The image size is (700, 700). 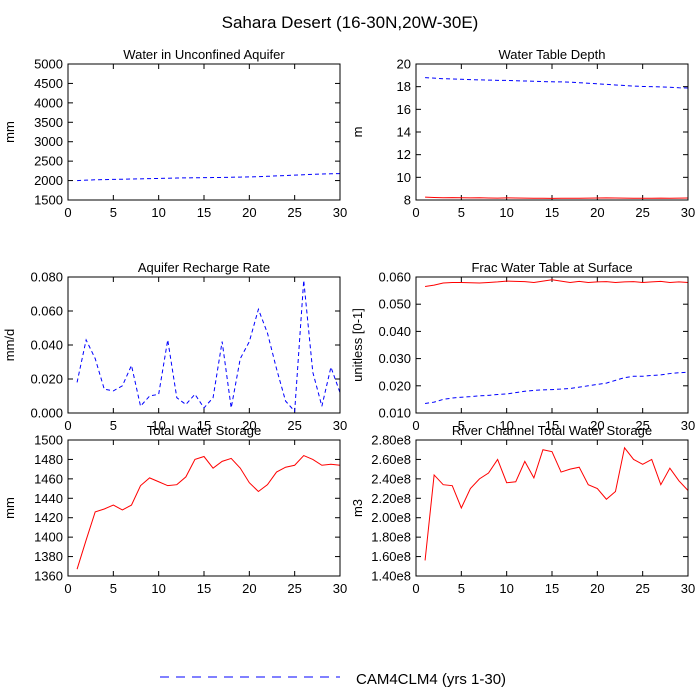 I want to click on y-tick-label: 2.40e8, so click(x=391, y=478).